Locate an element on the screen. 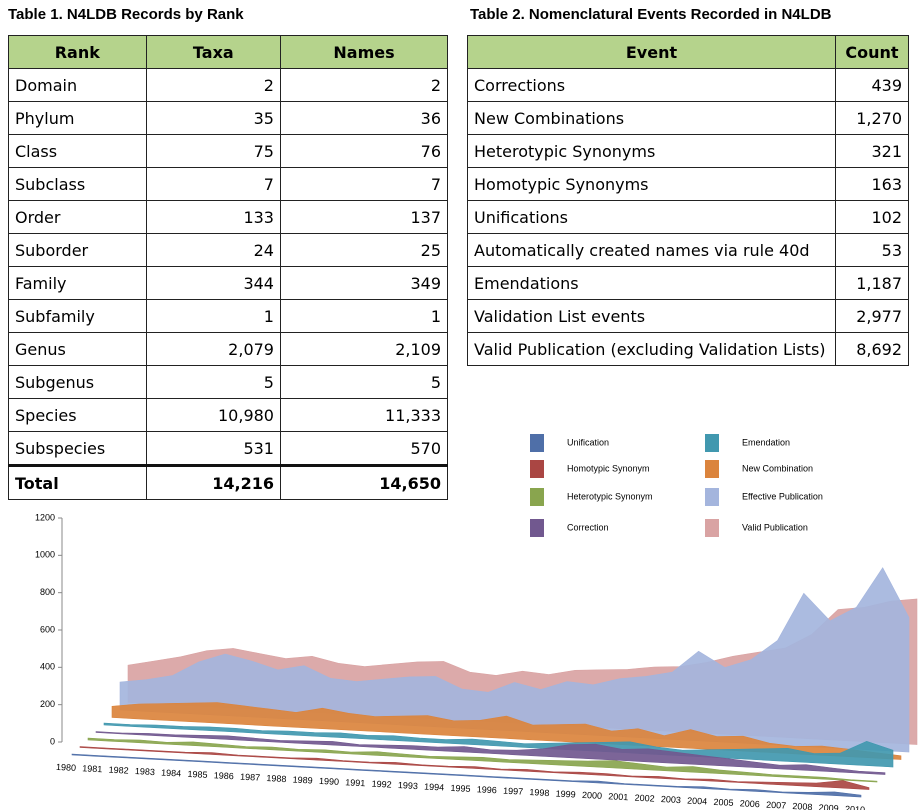 The width and height of the screenshot is (920, 810). cell: Phylum is located at coordinates (77, 118).